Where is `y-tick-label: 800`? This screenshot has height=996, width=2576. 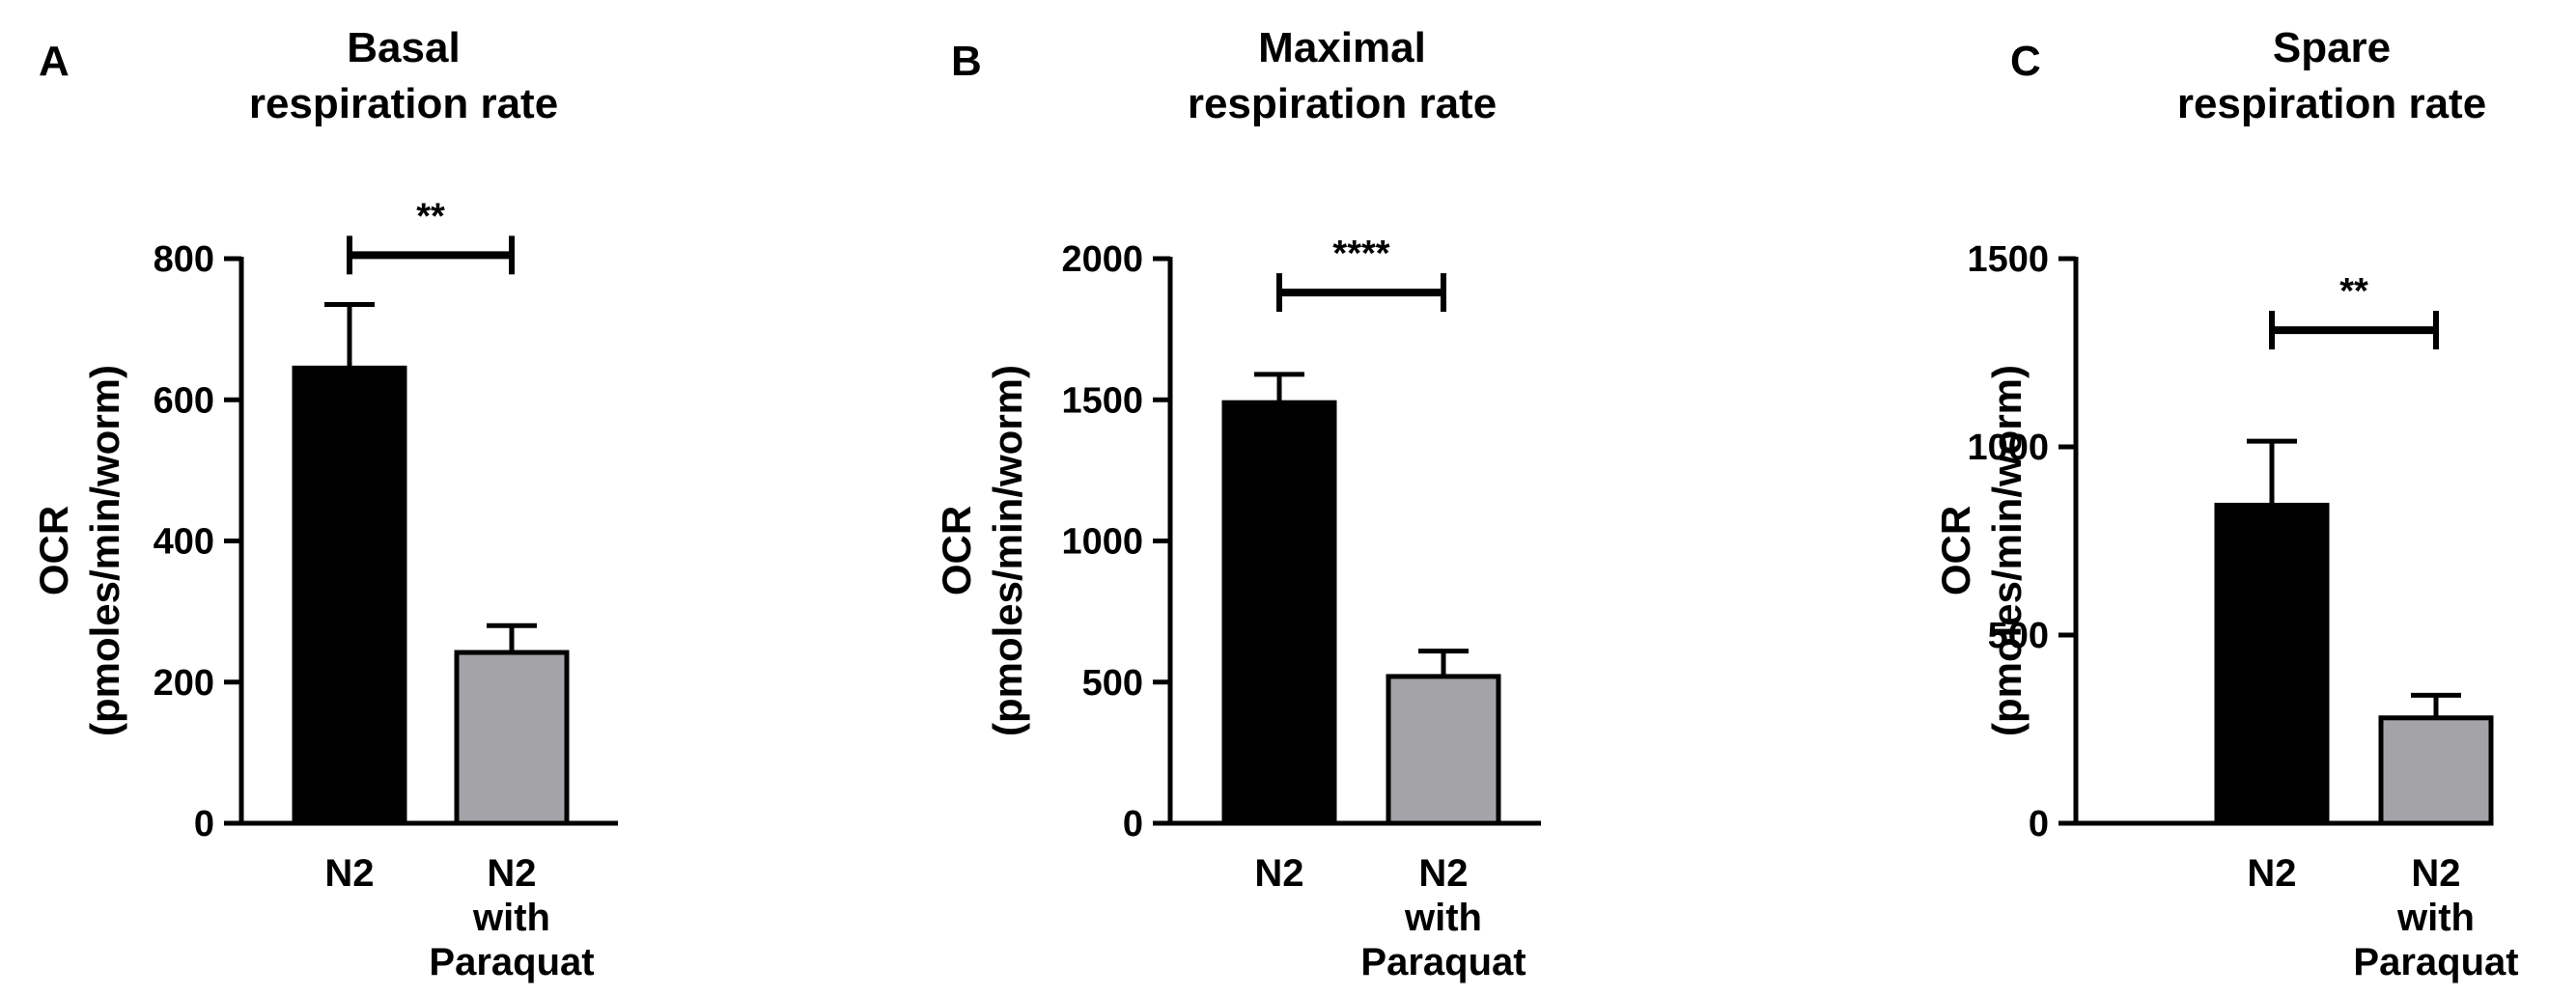
y-tick-label: 800 is located at coordinates (184, 259).